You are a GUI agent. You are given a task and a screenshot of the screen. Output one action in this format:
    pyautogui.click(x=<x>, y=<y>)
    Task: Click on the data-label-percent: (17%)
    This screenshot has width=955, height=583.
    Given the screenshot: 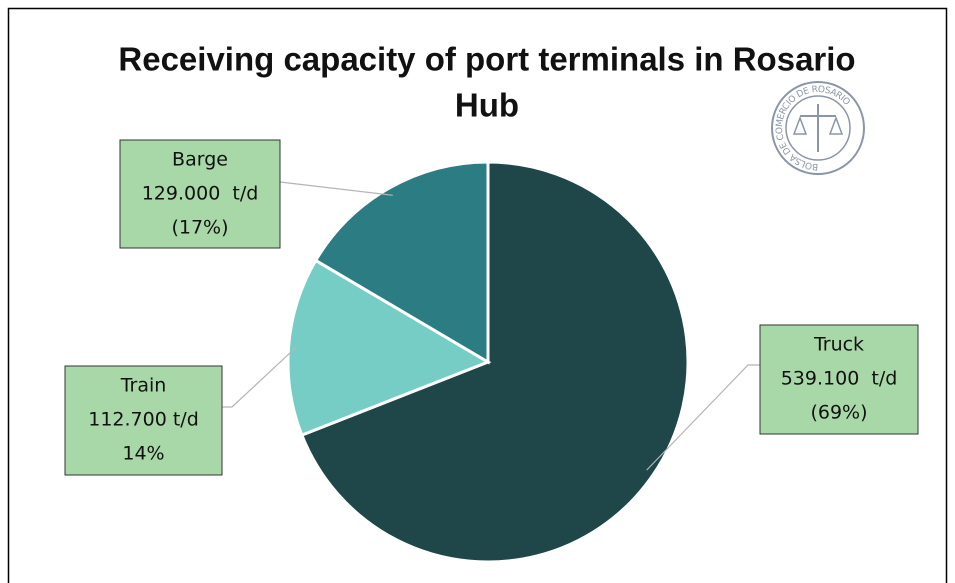 What is the action you would take?
    pyautogui.click(x=199, y=228)
    